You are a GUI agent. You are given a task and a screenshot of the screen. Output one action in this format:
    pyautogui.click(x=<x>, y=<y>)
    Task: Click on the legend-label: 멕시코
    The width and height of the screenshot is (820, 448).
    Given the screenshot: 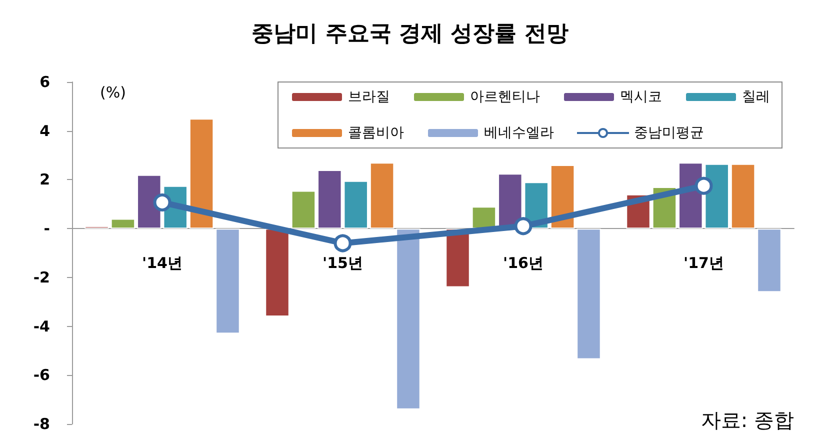 What is the action you would take?
    pyautogui.click(x=641, y=97)
    